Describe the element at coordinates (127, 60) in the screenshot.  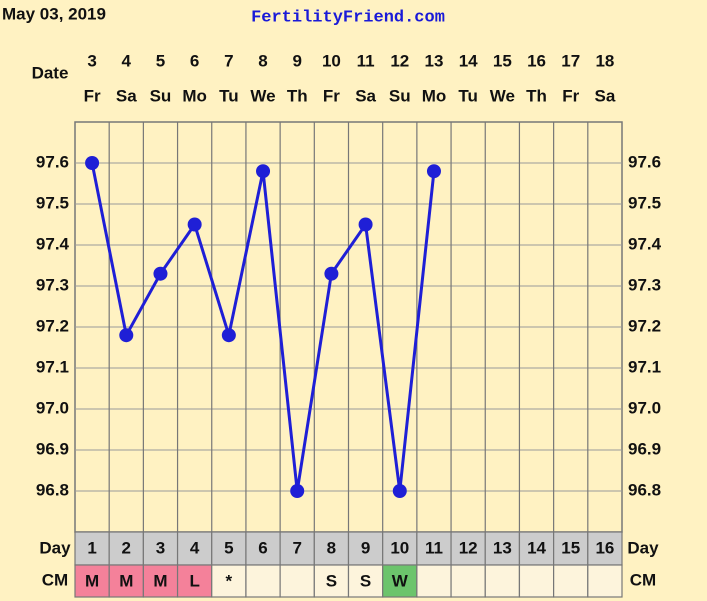
I see `date-number: 4` at that location.